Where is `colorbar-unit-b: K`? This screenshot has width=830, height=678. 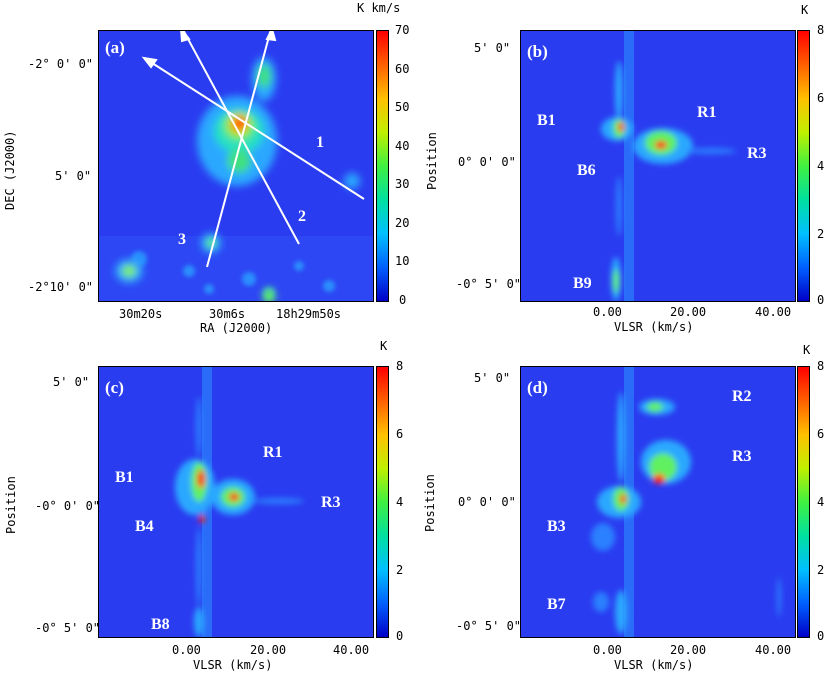 colorbar-unit-b: K is located at coordinates (805, 10).